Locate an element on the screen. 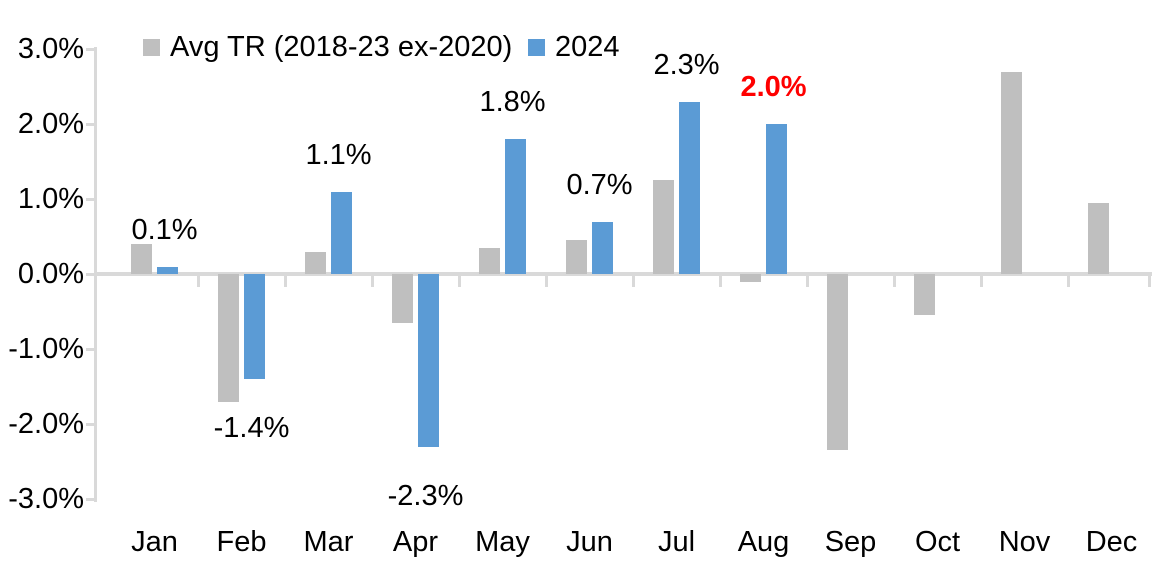 Image resolution: width=1152 pixels, height=570 pixels. legend-label-2024: 2024 is located at coordinates (587, 47).